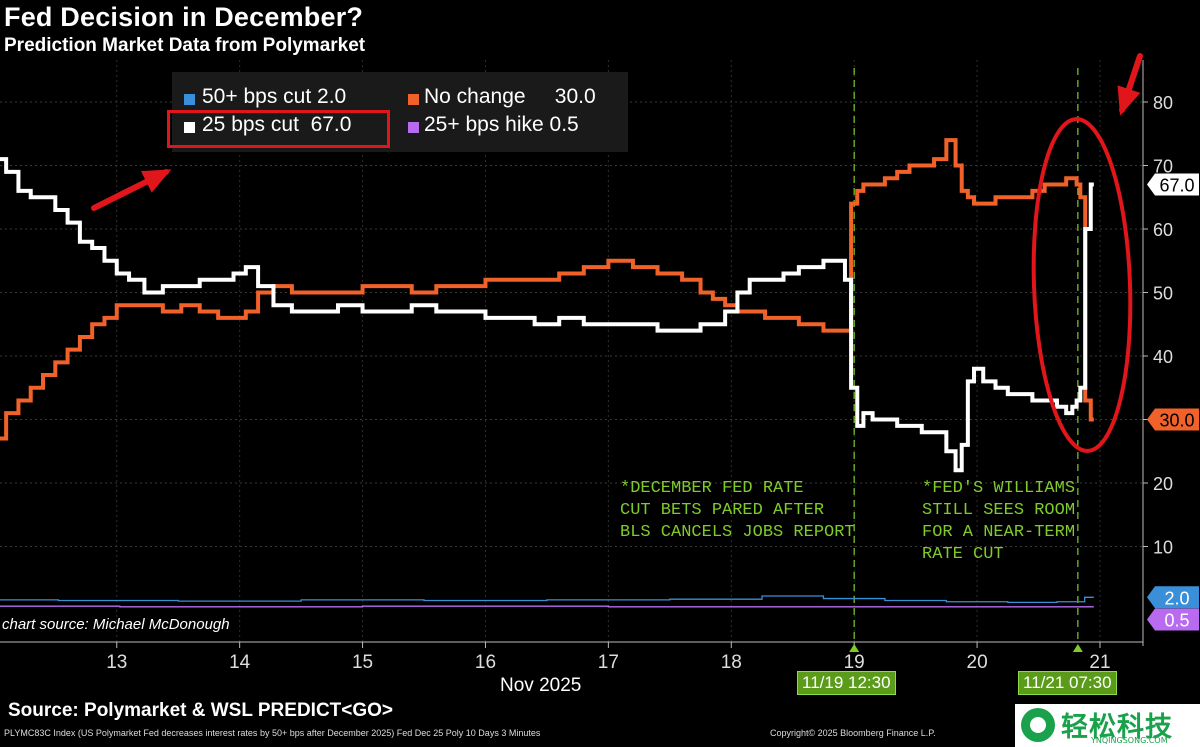  Describe the element at coordinates (1129, 100) in the screenshot. I see `arrow-to-ellipse-head` at that location.